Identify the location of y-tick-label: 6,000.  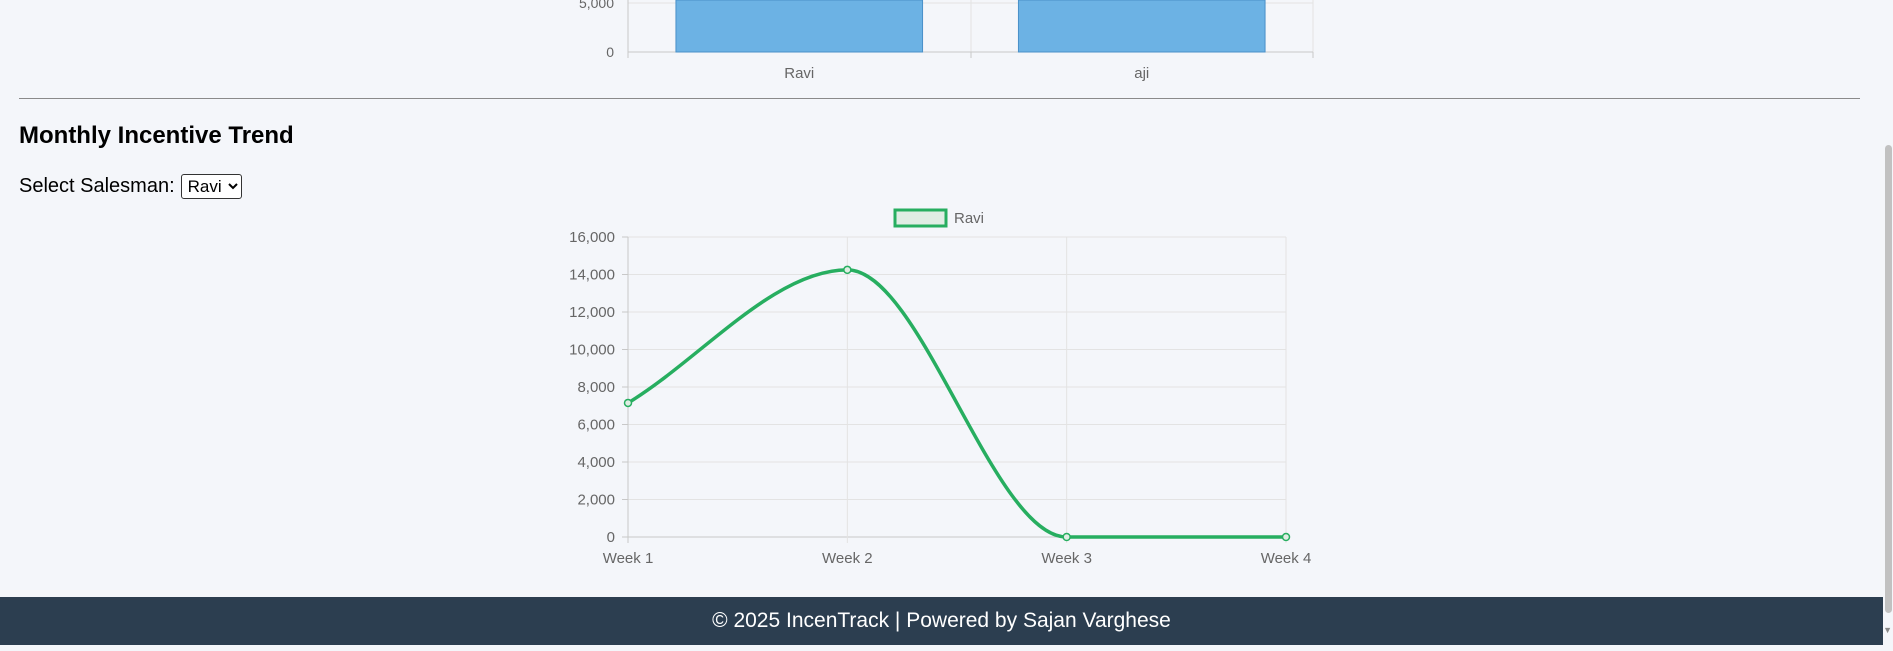
(596, 425).